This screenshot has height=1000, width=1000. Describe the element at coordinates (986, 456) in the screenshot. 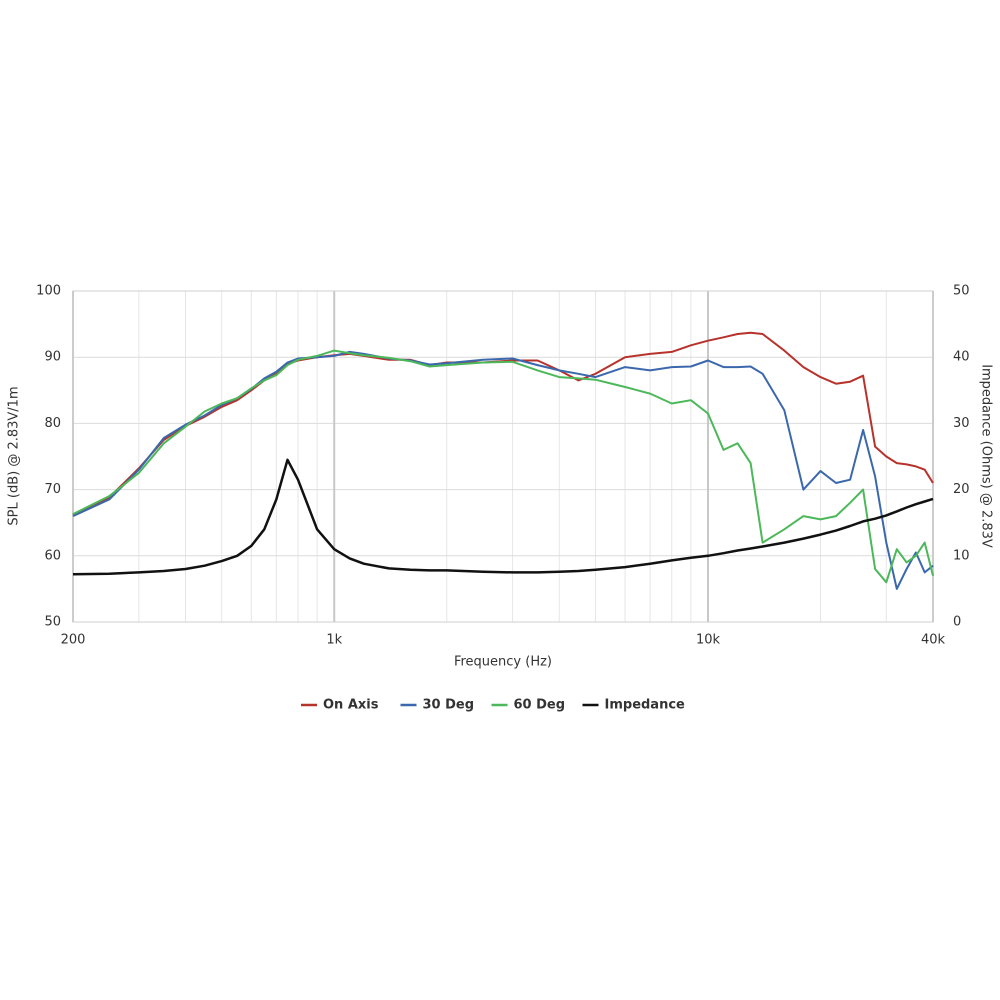

I see `y2-axis-title: Impedance (Ohms) @ 2.83V` at that location.